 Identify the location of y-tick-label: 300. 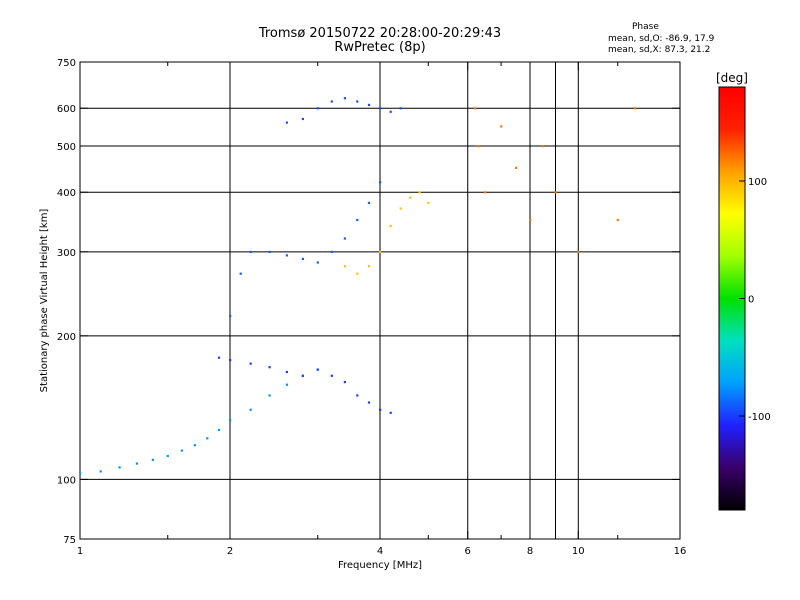
(66, 253).